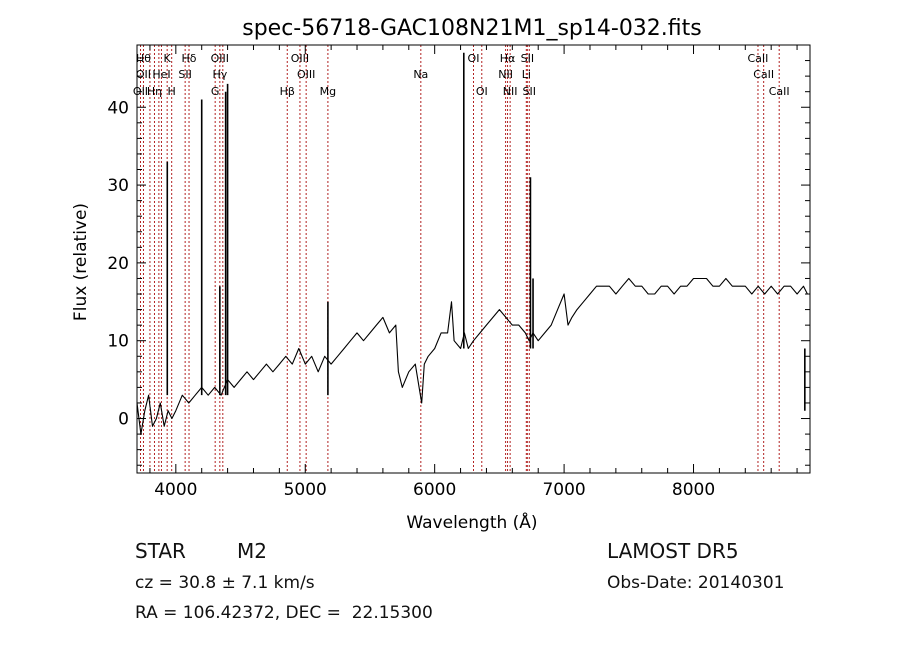 The height and width of the screenshot is (649, 900). I want to click on line-marker-label: OII, so click(143, 74).